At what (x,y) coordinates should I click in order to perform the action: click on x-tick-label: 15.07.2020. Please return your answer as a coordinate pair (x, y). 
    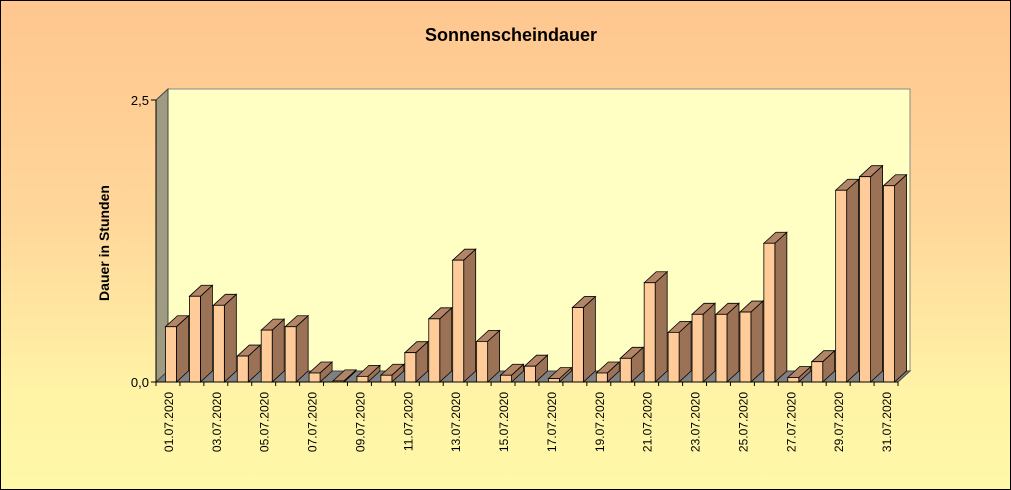
    Looking at the image, I should click on (504, 422).